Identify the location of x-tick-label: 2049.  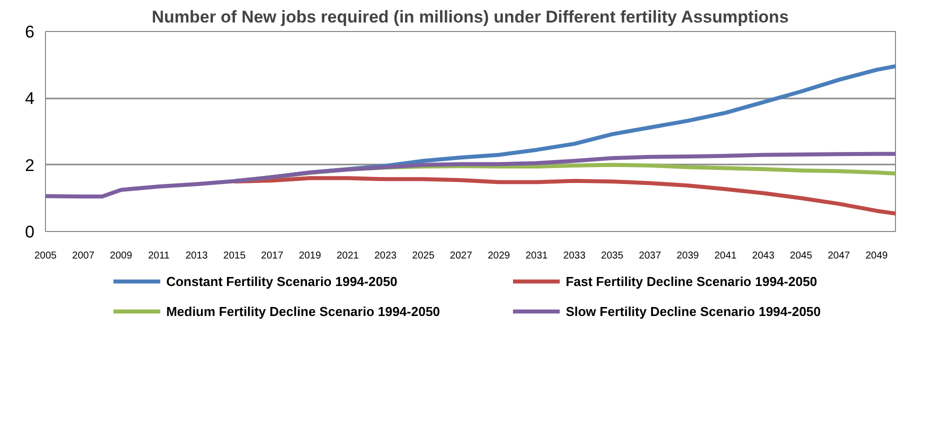
(876, 256).